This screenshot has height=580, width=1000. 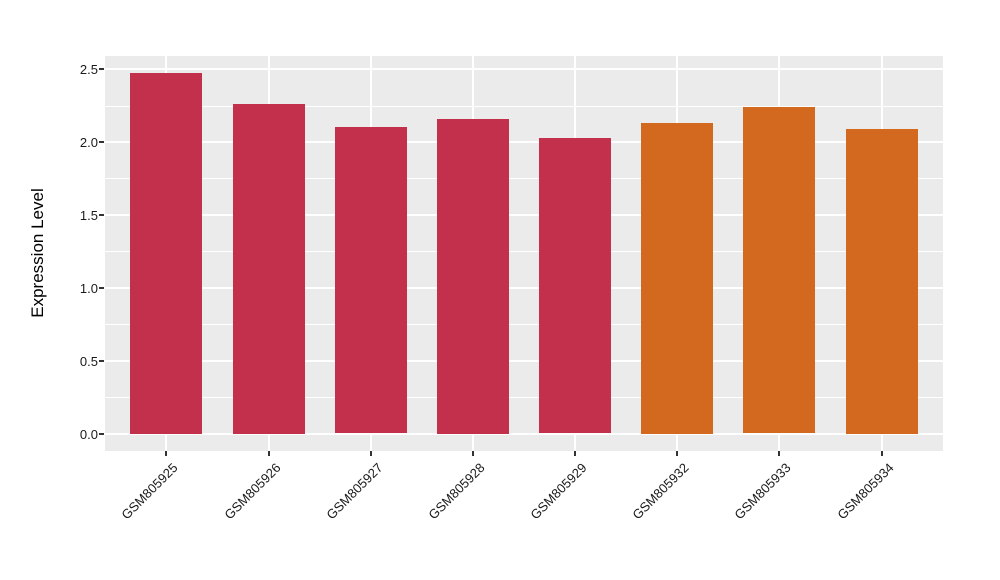 What do you see at coordinates (37, 253) in the screenshot?
I see `y-axis-title: Expression Level` at bounding box center [37, 253].